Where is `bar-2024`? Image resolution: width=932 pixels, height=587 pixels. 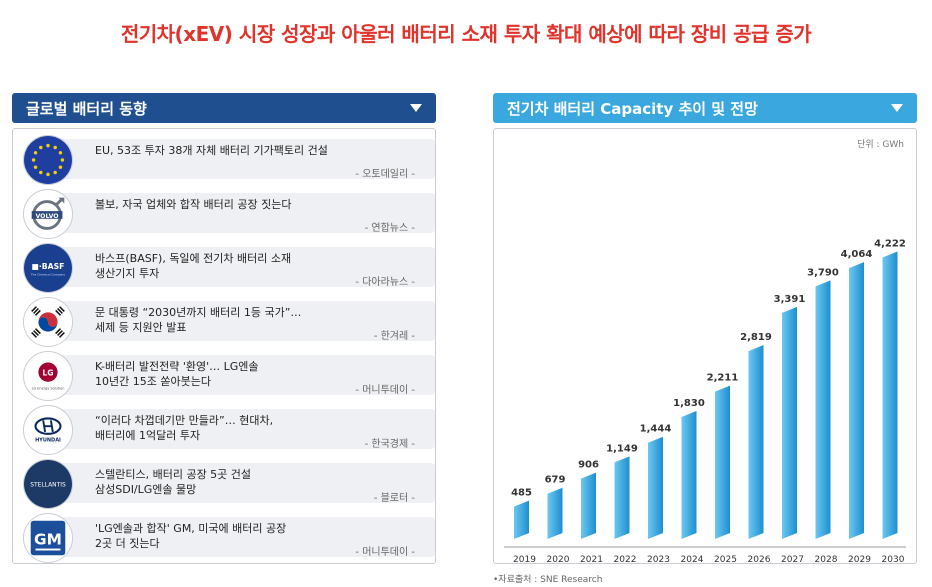 bar-2024 is located at coordinates (689, 475).